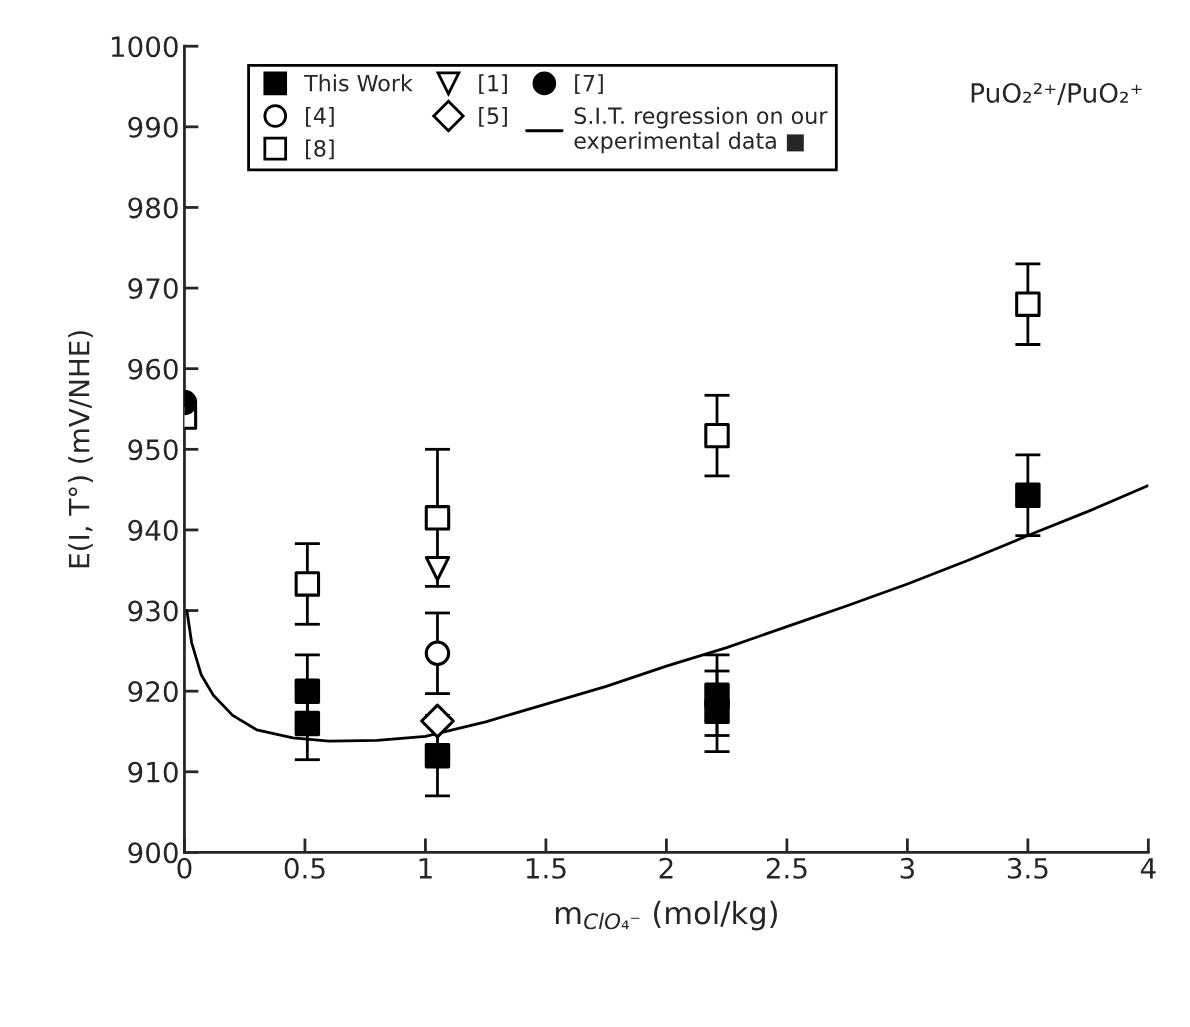  What do you see at coordinates (80, 449) in the screenshot?
I see `y-axis-title: E(I, T°) (mV/NHE)` at bounding box center [80, 449].